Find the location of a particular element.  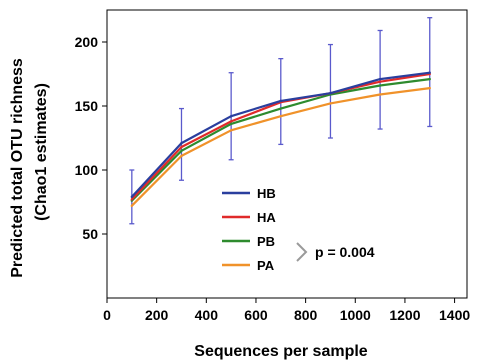

y-axis-title-line-2: (Chao1 estimates) is located at coordinates (41, 152).